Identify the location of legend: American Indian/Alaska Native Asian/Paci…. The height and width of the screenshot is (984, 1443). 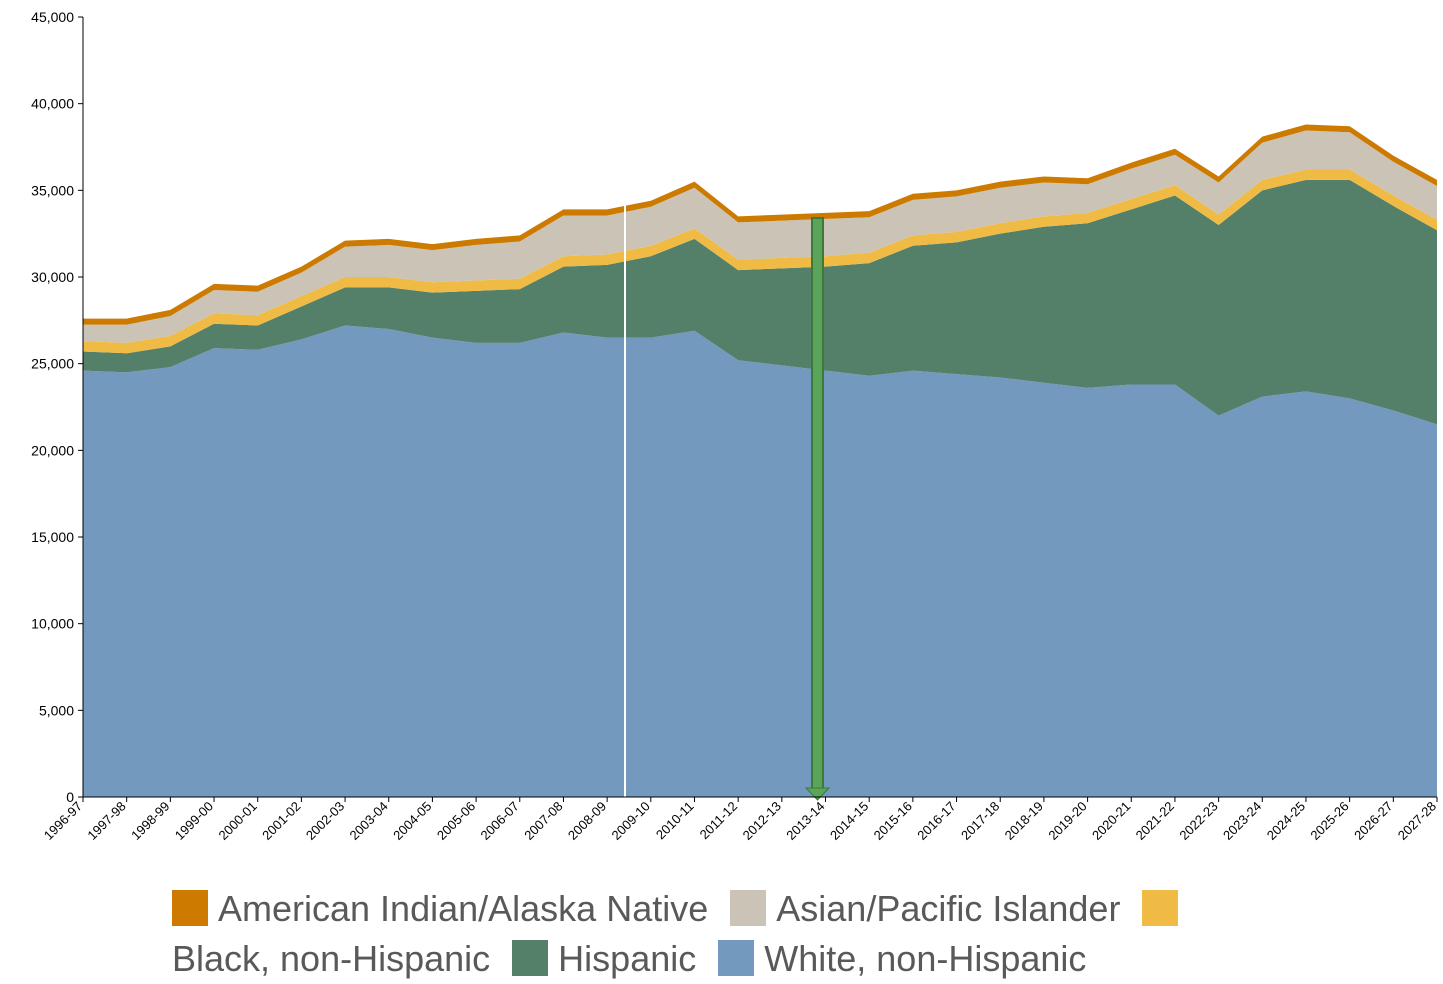
(702, 934).